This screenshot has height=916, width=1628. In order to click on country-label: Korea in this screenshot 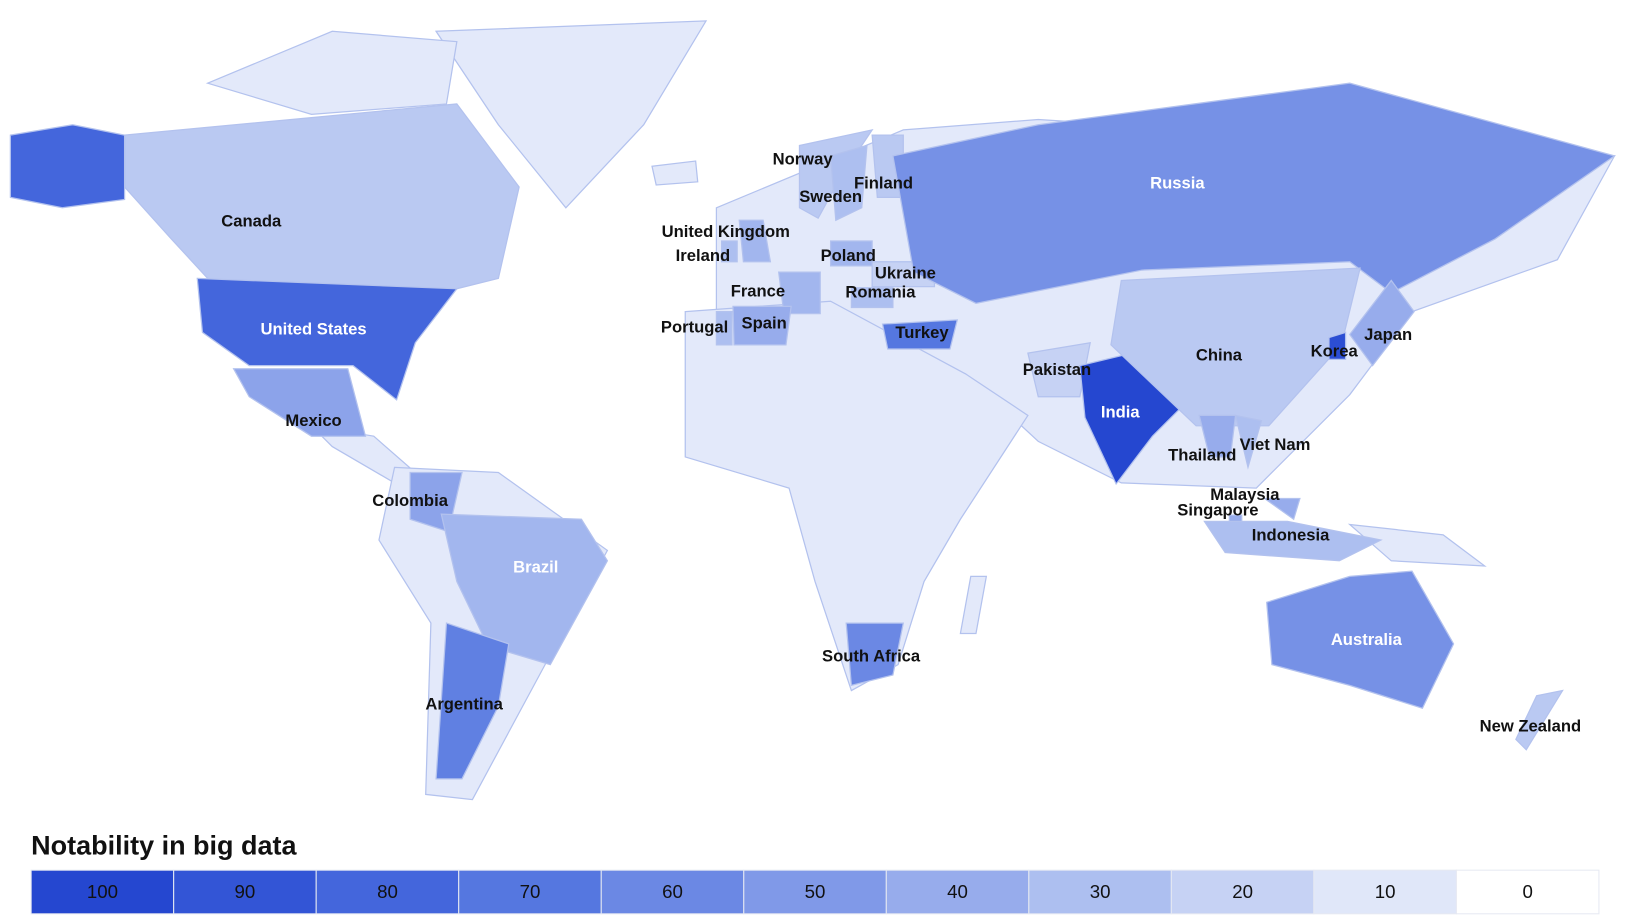, I will do `click(1335, 350)`.